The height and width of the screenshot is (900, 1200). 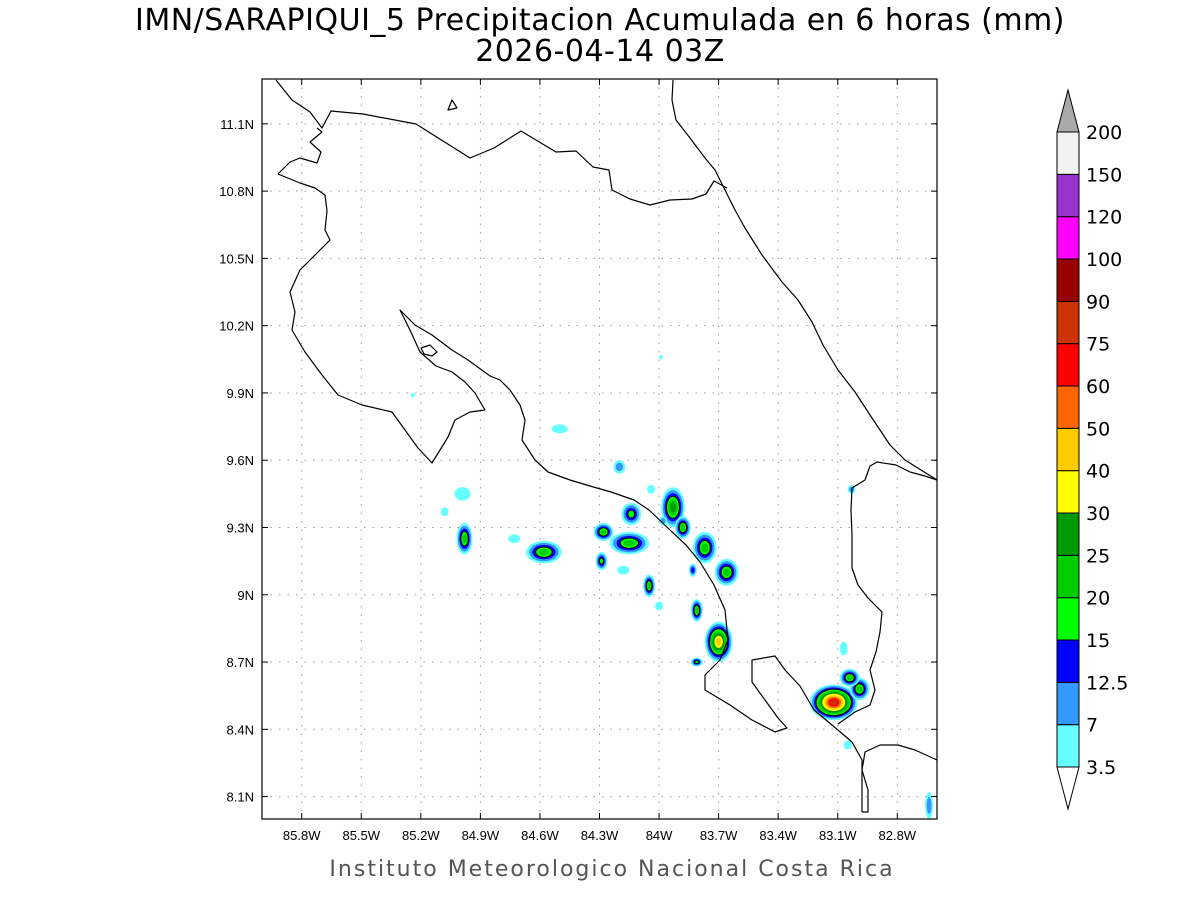 What do you see at coordinates (245, 595) in the screenshot?
I see `y-tick-label: 9N` at bounding box center [245, 595].